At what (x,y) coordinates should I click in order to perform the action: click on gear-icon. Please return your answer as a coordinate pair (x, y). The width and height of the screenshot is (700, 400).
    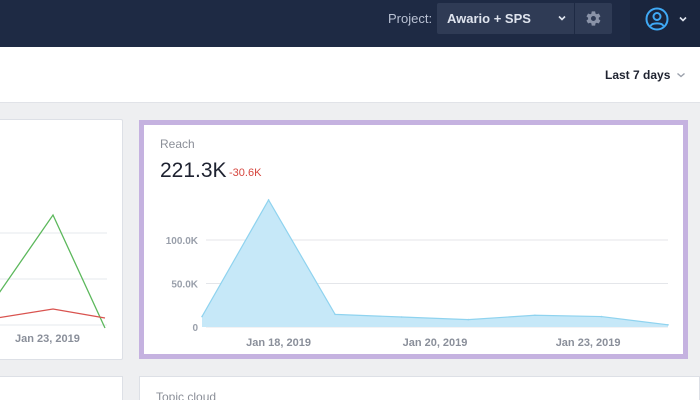
    Looking at the image, I should click on (593, 18).